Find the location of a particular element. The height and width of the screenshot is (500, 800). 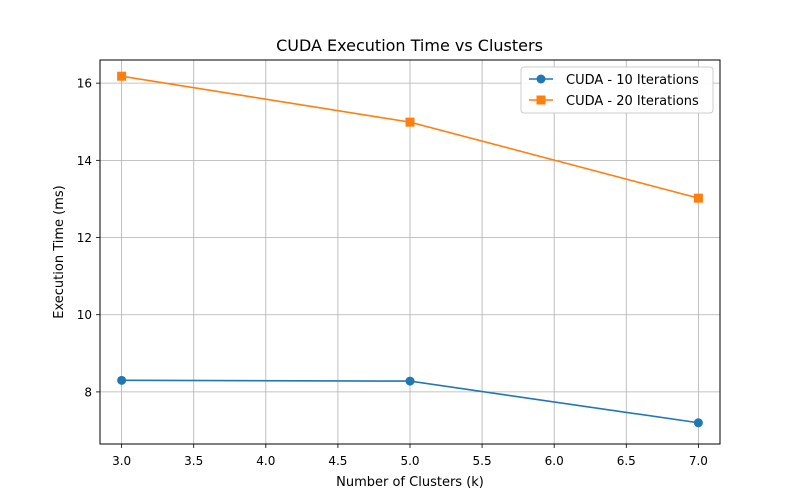

x-axis-label: Number of Clusters (k) is located at coordinates (410, 482).